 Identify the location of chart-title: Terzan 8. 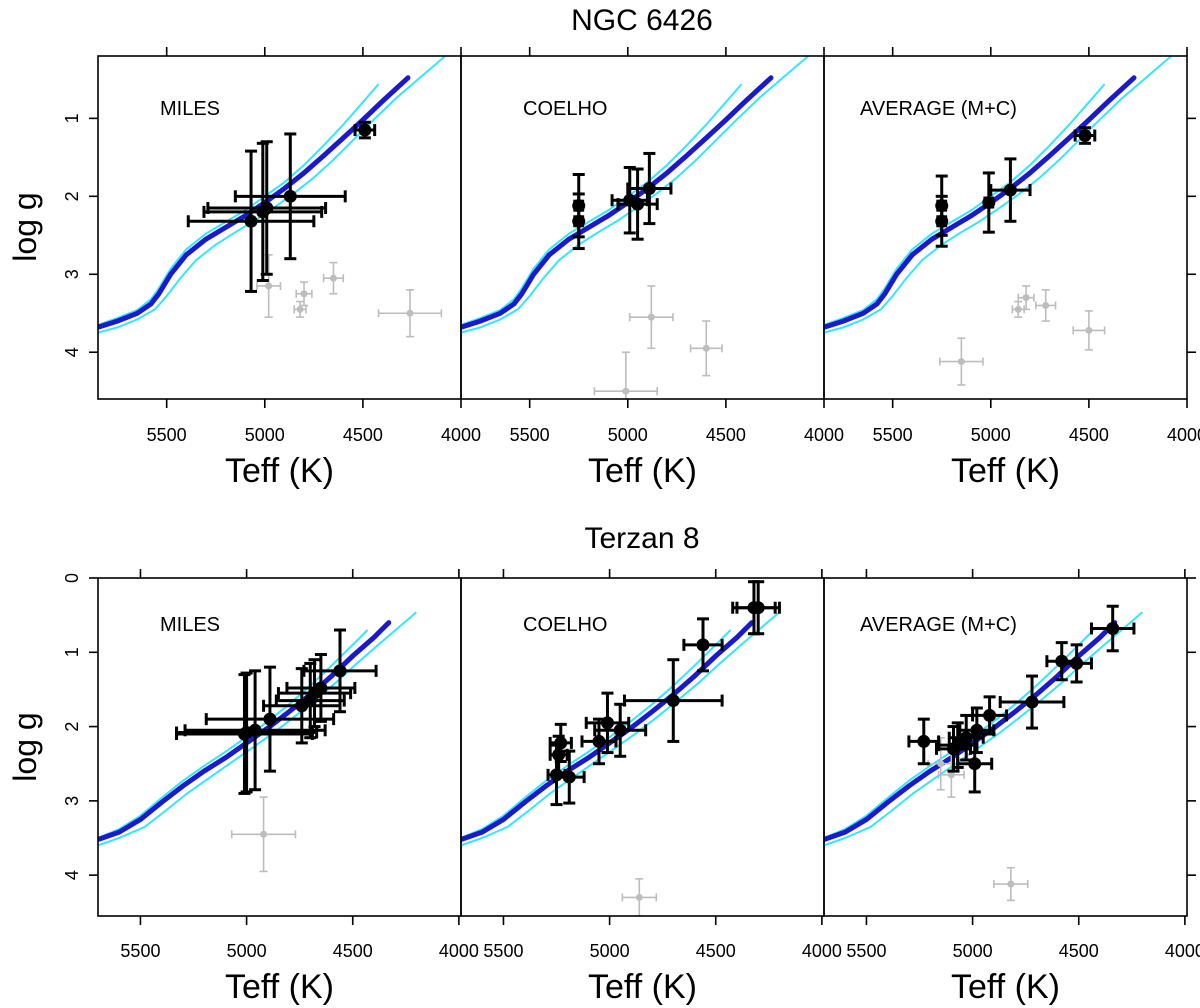
(641, 538).